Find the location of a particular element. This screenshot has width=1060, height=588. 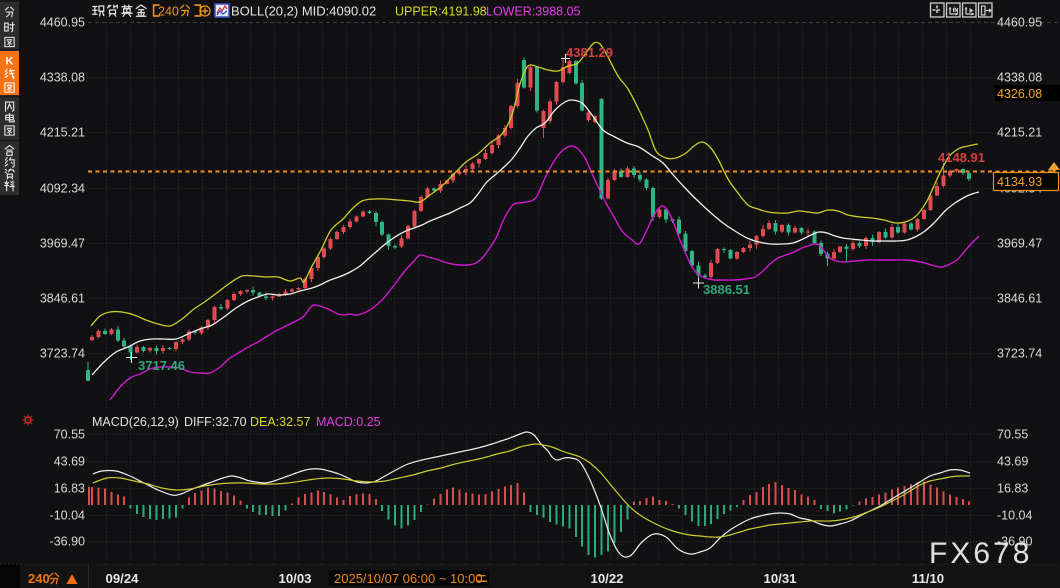

svg-text: UPPER:4191.98 is located at coordinates (441, 12).